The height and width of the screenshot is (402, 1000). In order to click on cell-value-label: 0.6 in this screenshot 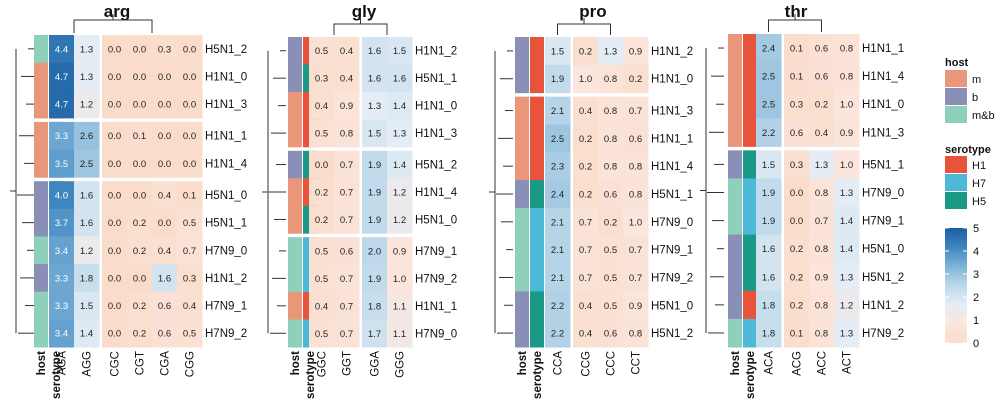, I will do `click(635, 139)`.